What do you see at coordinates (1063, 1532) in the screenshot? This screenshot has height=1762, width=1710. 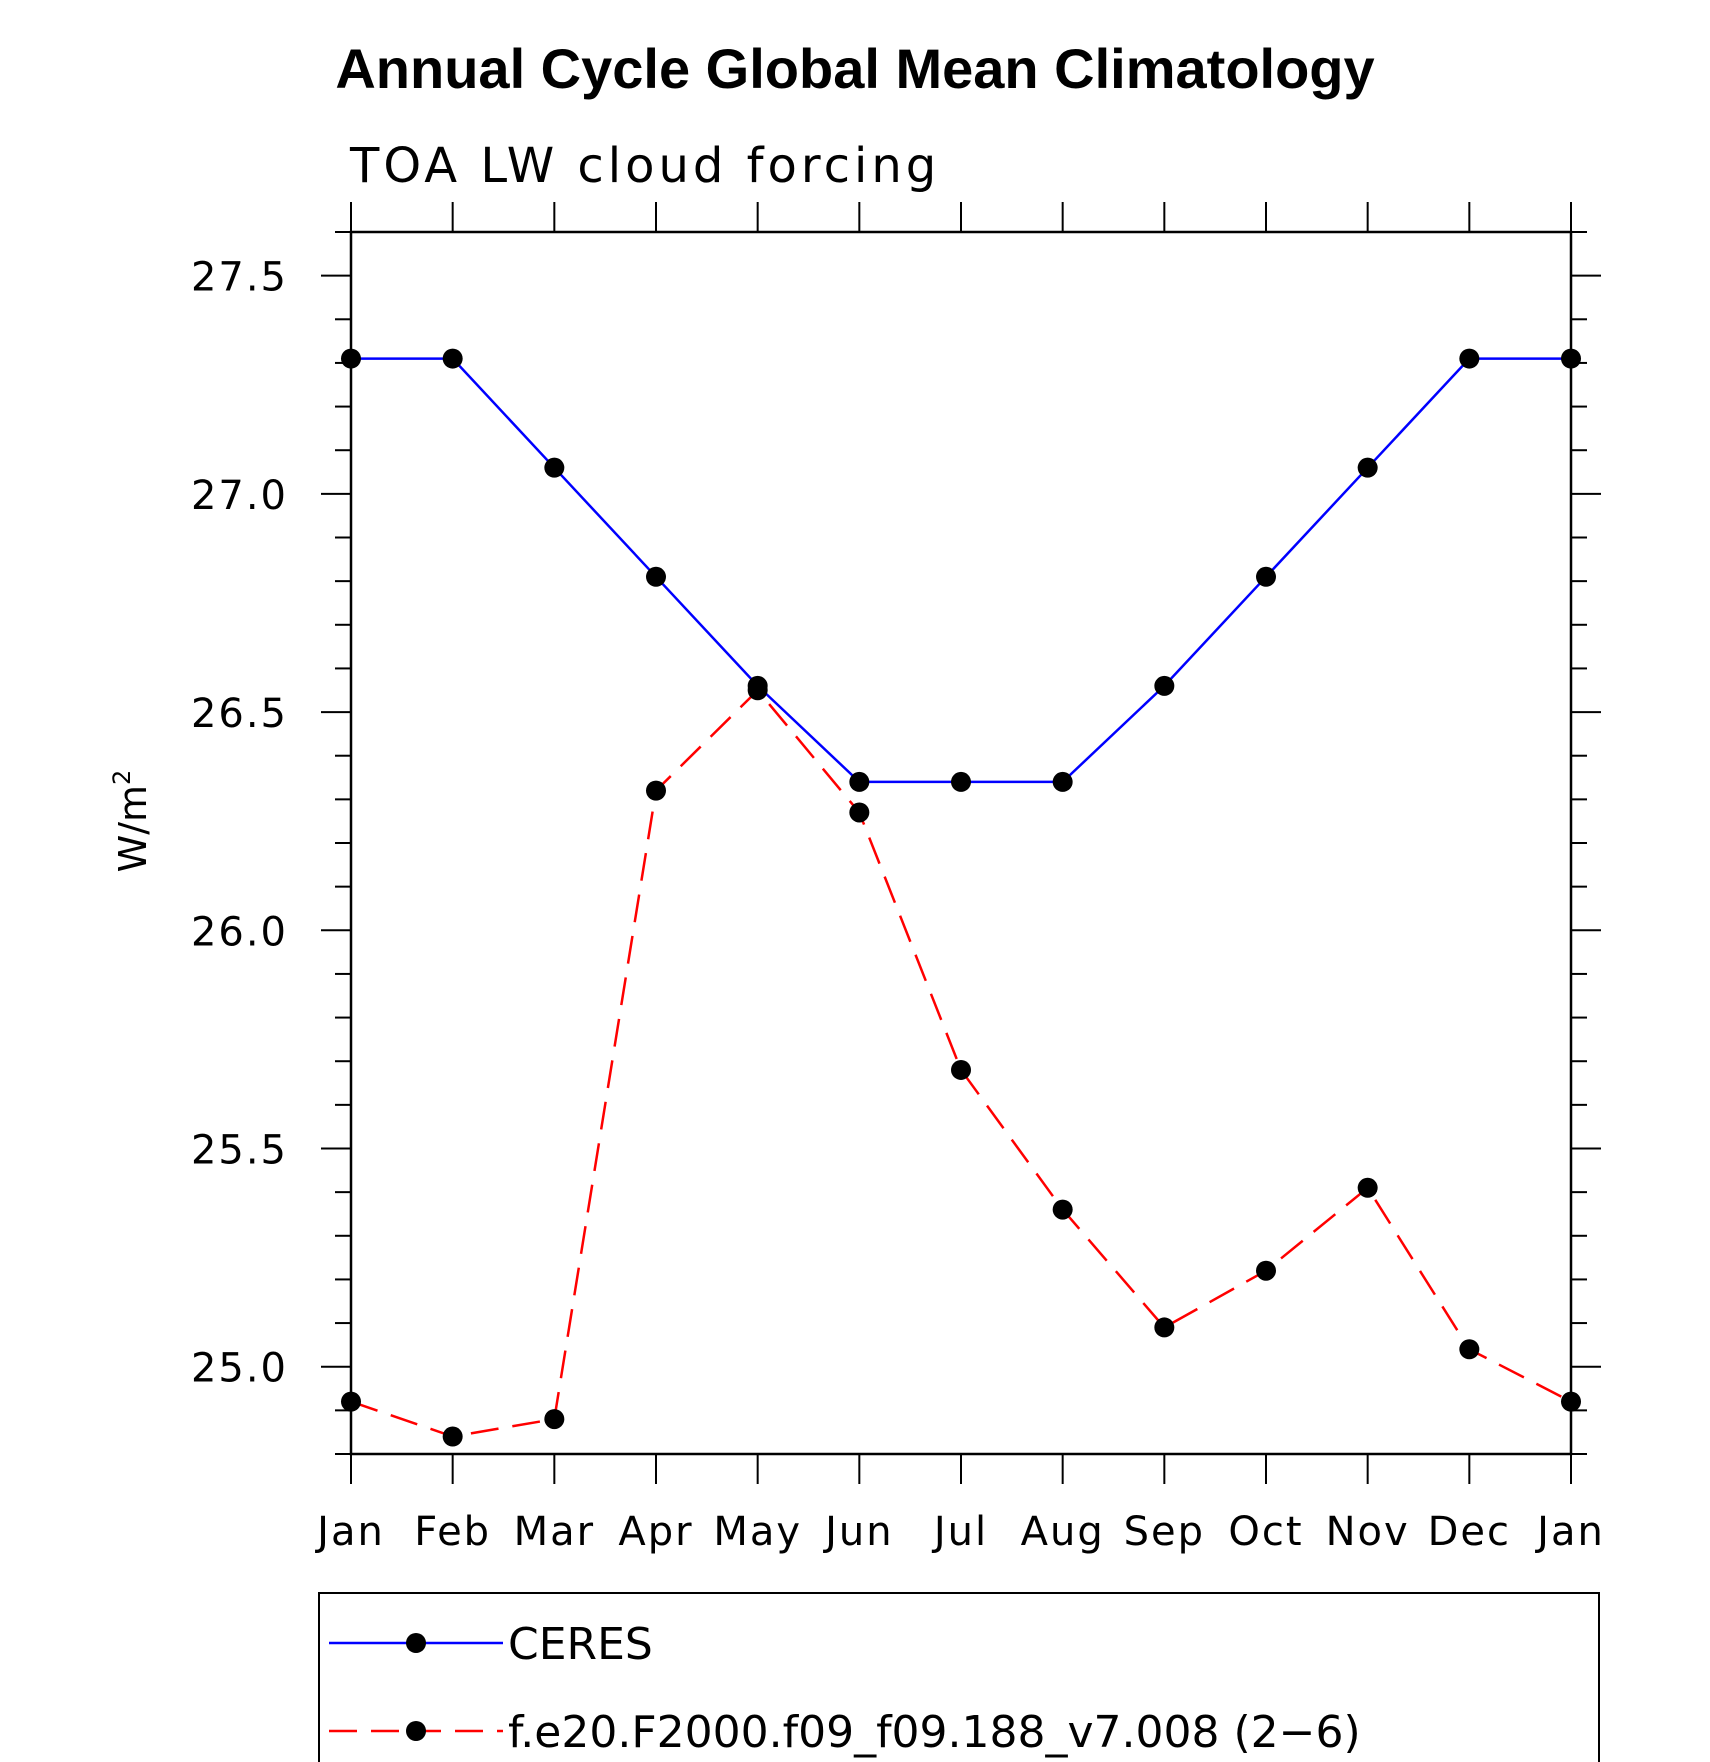 I see `x-tick-label: Aug` at bounding box center [1063, 1532].